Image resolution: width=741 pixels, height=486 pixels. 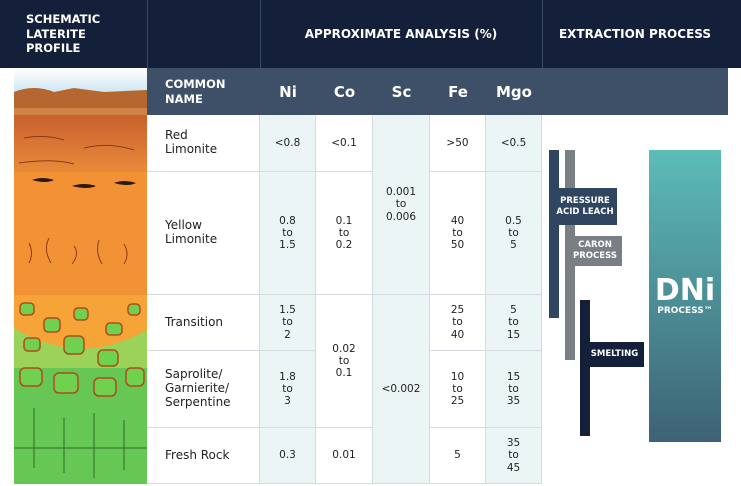 What do you see at coordinates (344, 361) in the screenshot?
I see `value-cell: 0.02 to 0.1` at bounding box center [344, 361].